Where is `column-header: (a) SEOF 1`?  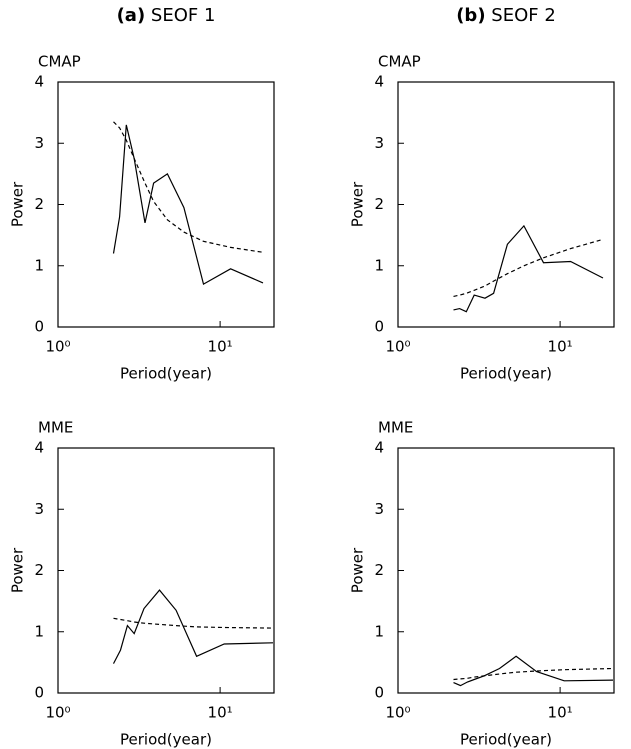 column-header: (a) SEOF 1 is located at coordinates (166, 15).